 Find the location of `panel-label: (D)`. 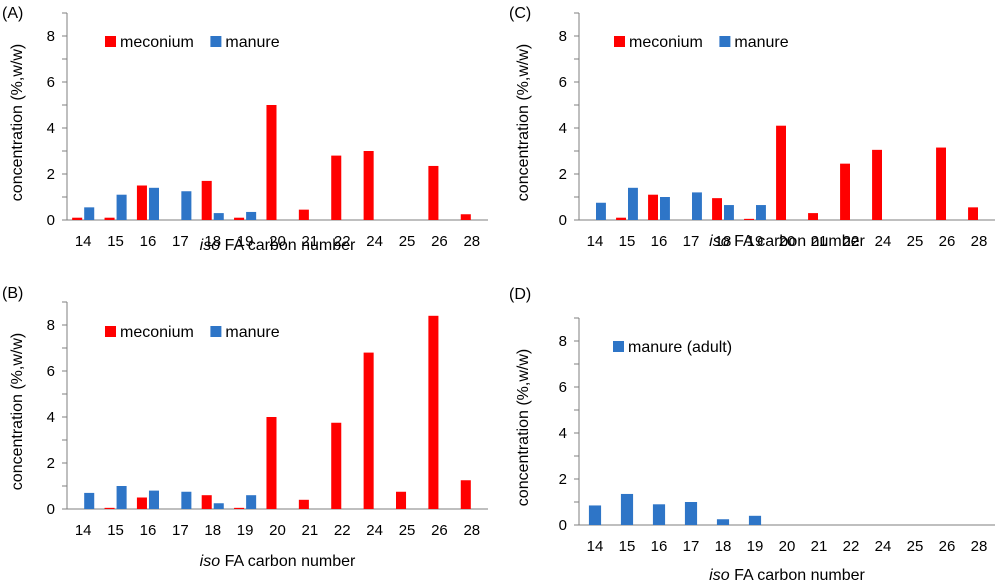

panel-label: (D) is located at coordinates (520, 294).